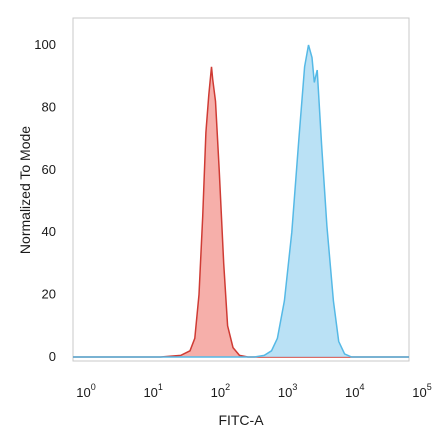  Describe the element at coordinates (152, 391) in the screenshot. I see `x-tick-label: 10¹` at that location.